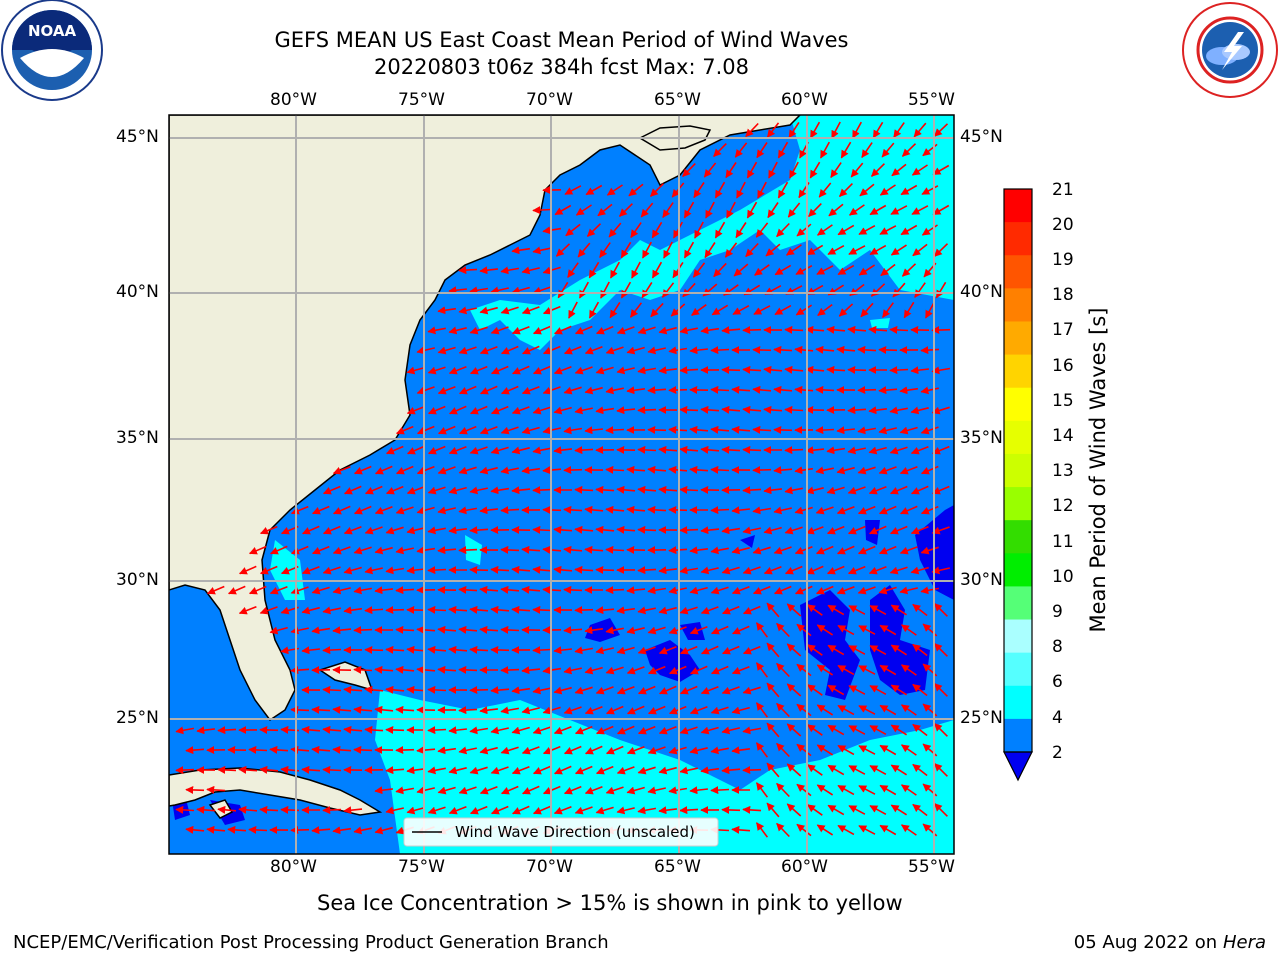 Image resolution: width=1280 pixels, height=960 pixels. Describe the element at coordinates (421, 867) in the screenshot. I see `lon-tick-bottom: 75°W` at that location.